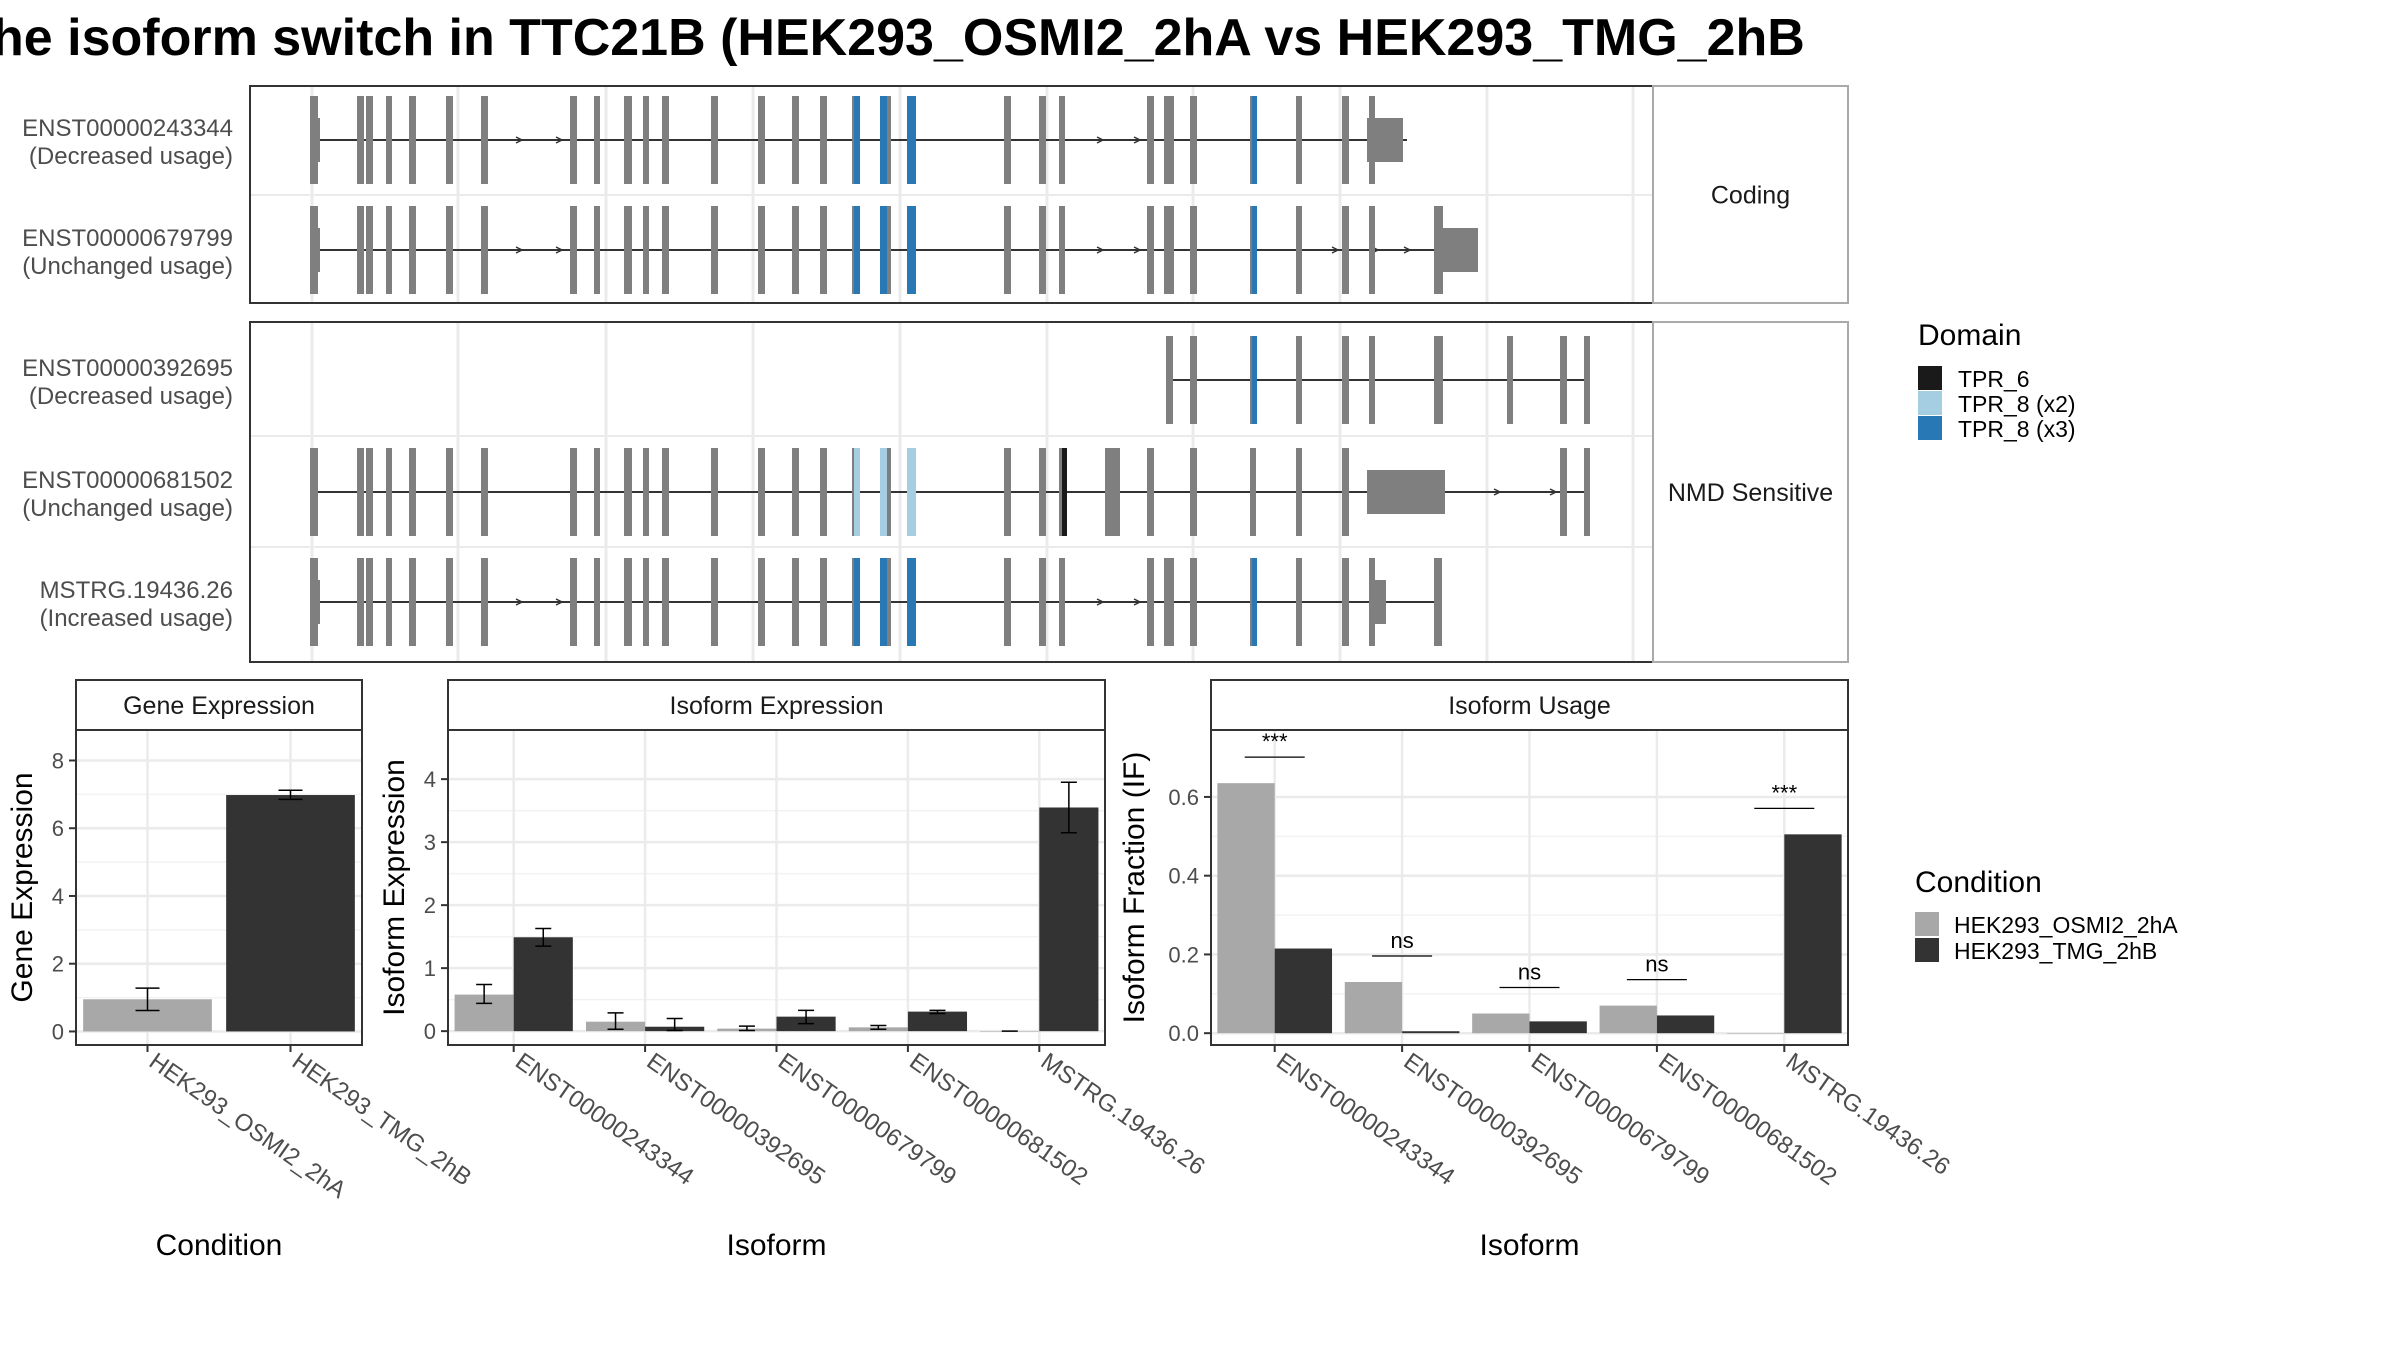 The image size is (2400, 1350). Describe the element at coordinates (219, 706) in the screenshot. I see `panel-title: Gene Expression` at that location.